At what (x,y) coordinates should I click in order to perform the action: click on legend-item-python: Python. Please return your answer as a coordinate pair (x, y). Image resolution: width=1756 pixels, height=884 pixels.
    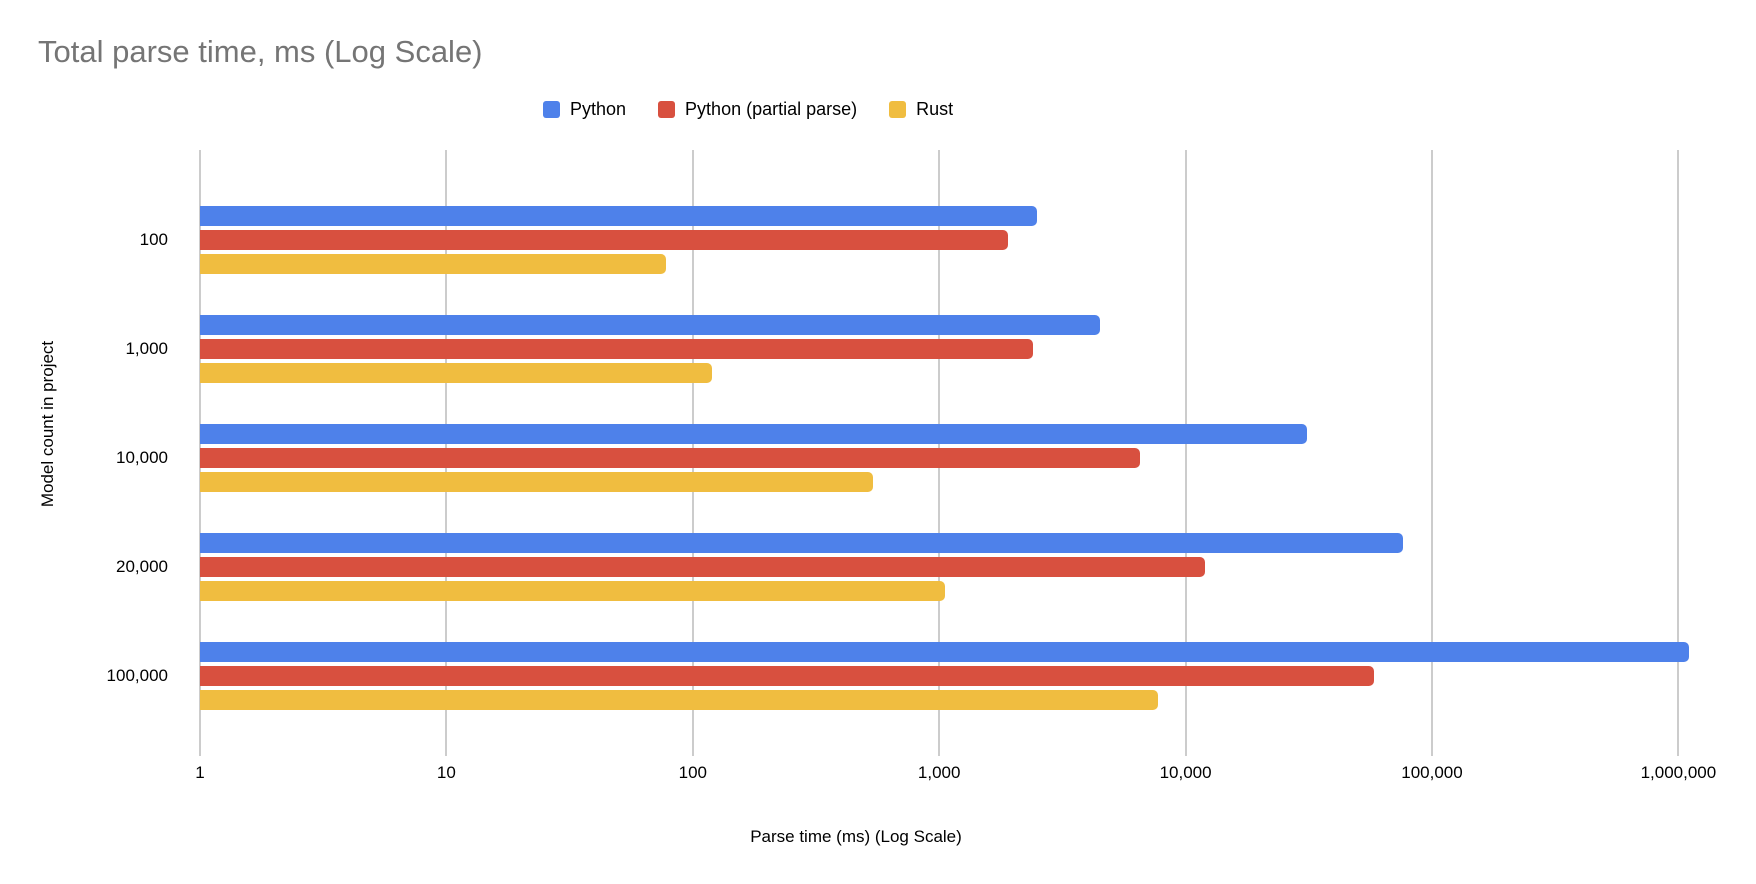
    Looking at the image, I should click on (584, 109).